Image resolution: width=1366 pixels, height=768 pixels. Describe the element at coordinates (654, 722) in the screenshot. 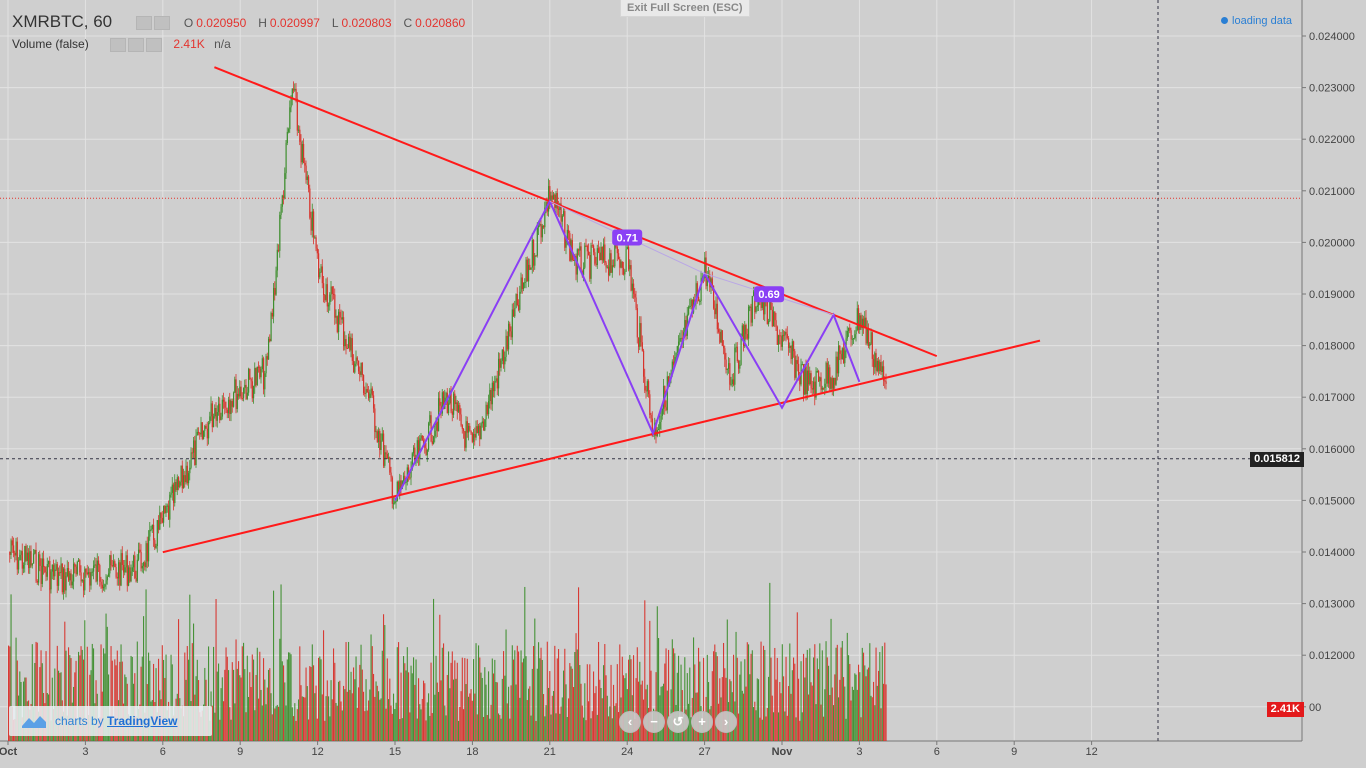

I see `zoom-out-button: −` at that location.